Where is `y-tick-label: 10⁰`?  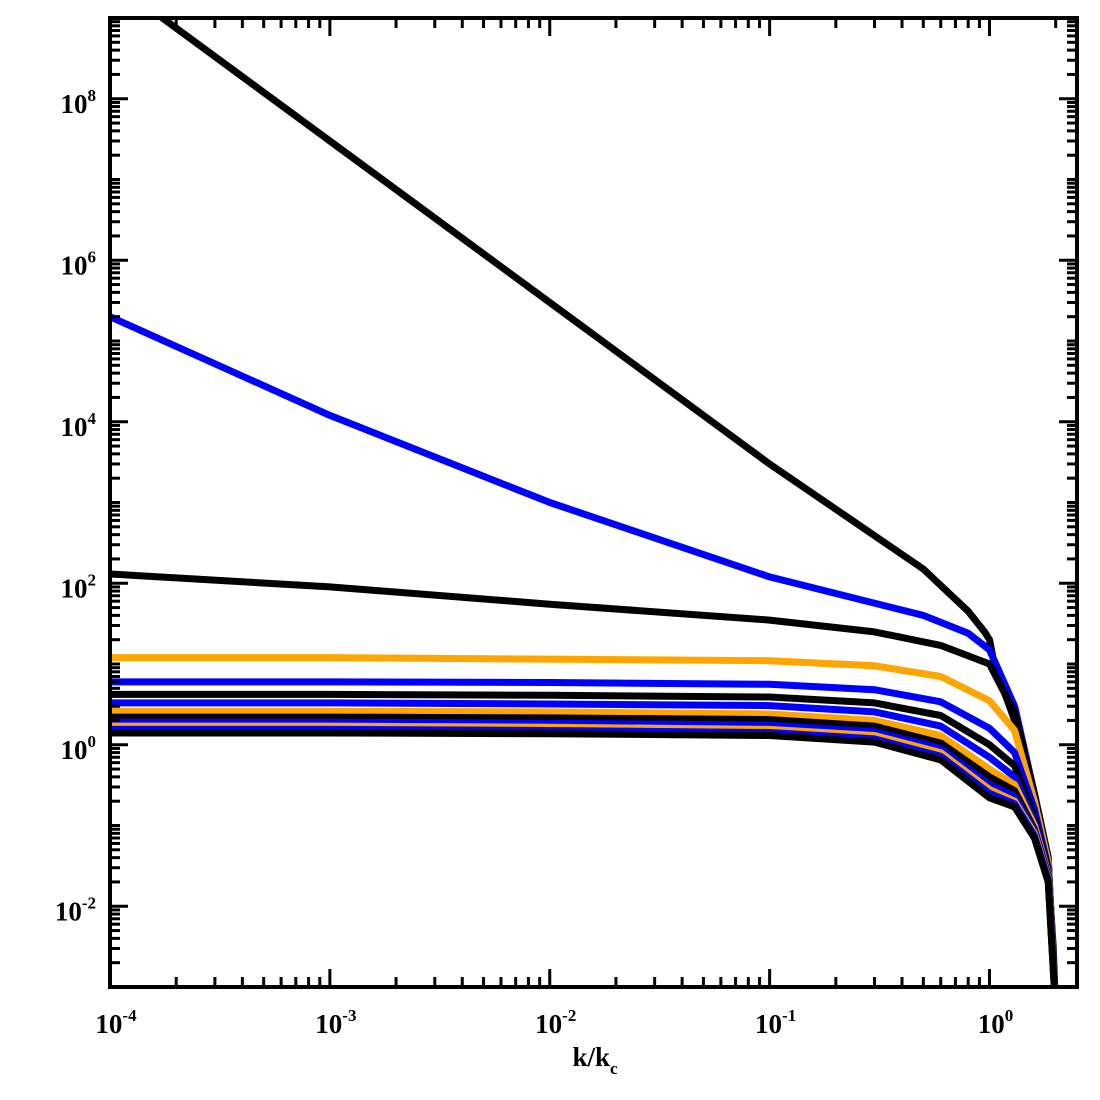 y-tick-label: 10⁰ is located at coordinates (79, 748).